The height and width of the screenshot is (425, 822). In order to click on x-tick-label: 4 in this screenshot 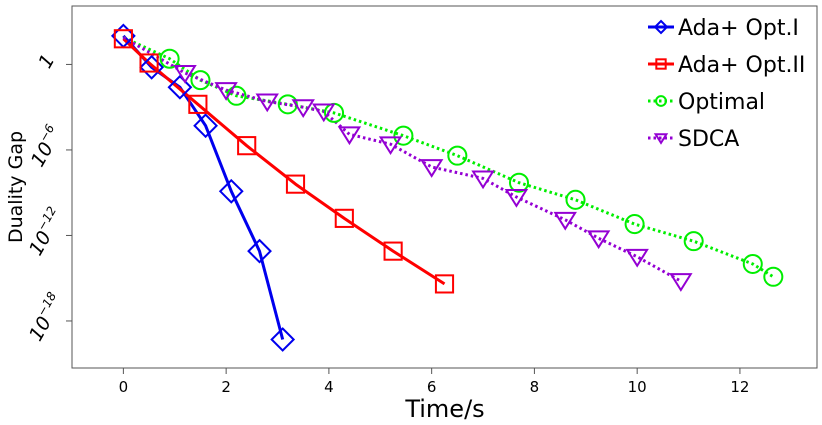, I will do `click(329, 387)`.